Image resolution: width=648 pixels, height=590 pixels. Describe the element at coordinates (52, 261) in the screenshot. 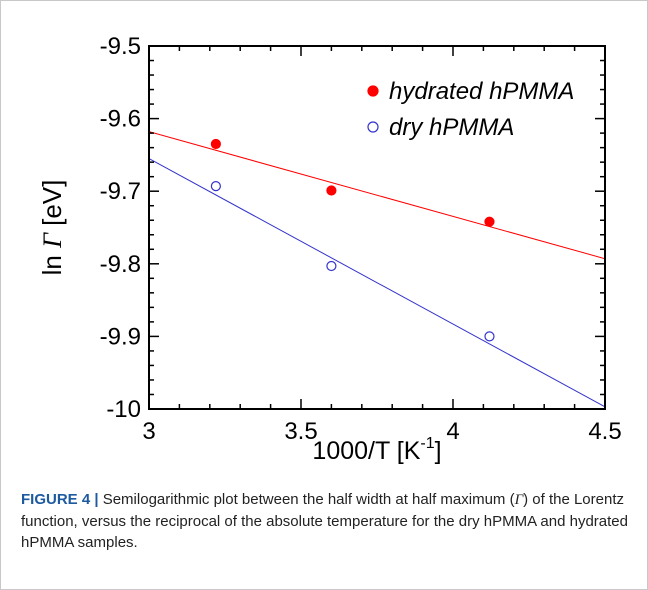

I see `y-axis-label-prefix: ln` at that location.